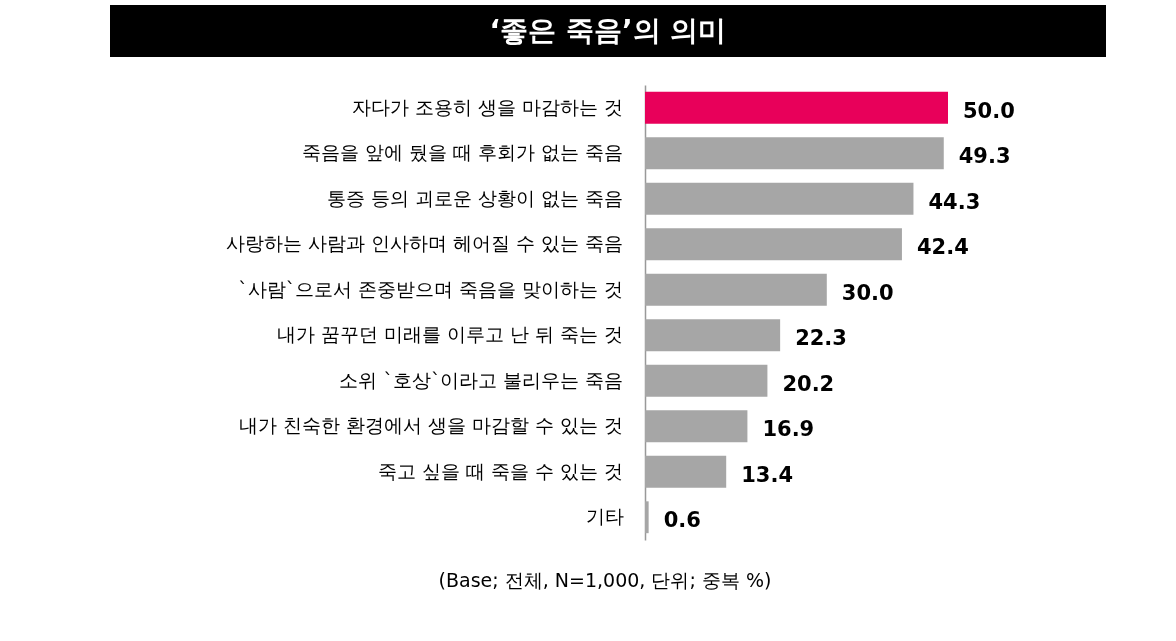  Describe the element at coordinates (481, 379) in the screenshot. I see `y-tick-label: 소위 `호상`이라고 불리우는 죽음` at that location.